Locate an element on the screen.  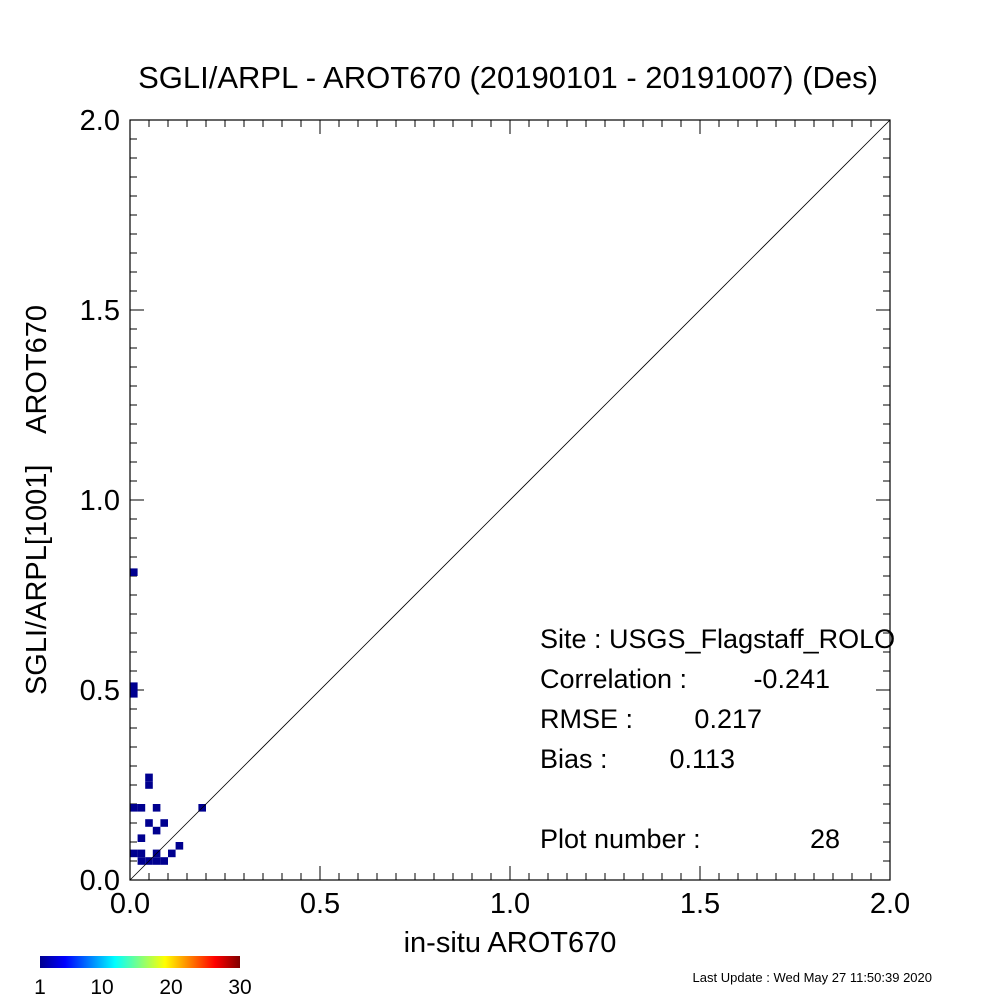
x-tick-label: 2.0 is located at coordinates (890, 904).